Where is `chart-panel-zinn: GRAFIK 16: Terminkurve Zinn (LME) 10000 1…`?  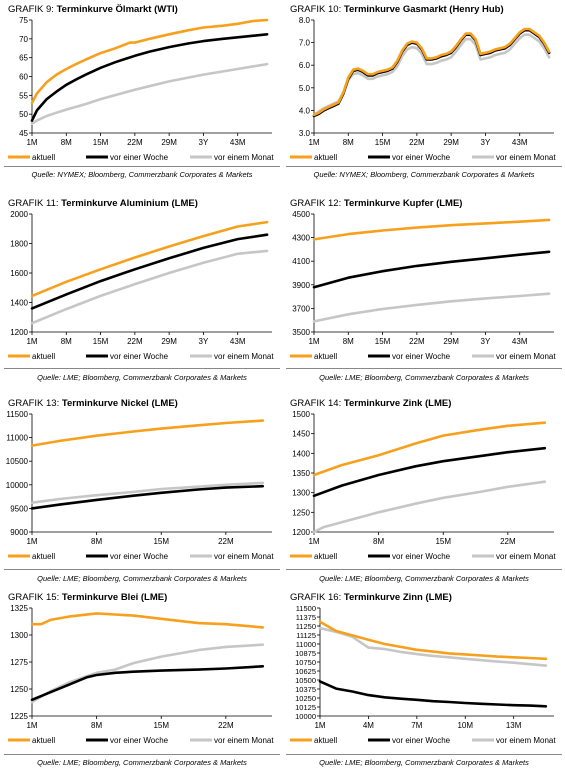 chart-panel-zinn: GRAFIK 16: Terminkurve Zinn (LME) 10000 1… is located at coordinates (424, 687).